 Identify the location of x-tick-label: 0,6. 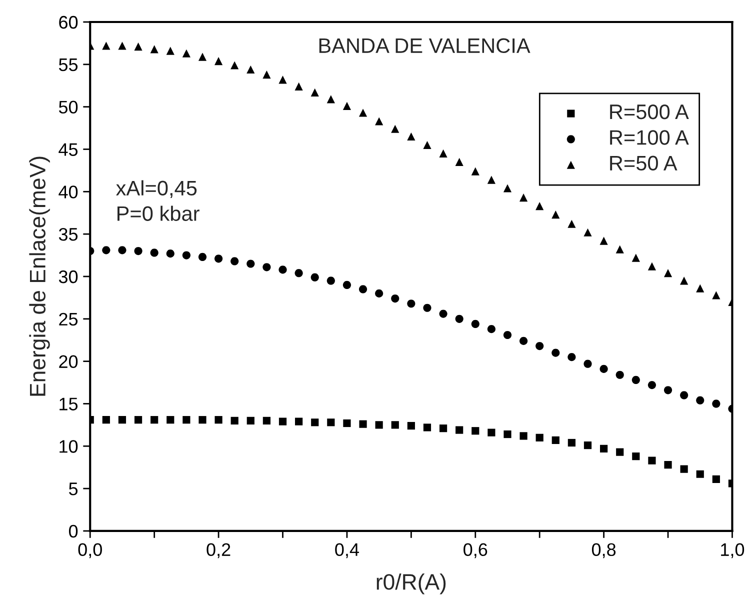
(476, 550).